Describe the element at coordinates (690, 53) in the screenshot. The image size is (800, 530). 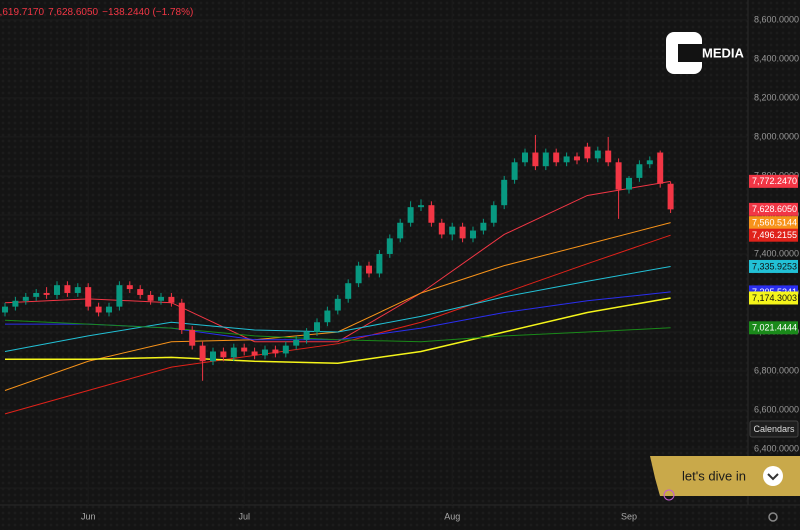
I see `logo-cut` at that location.